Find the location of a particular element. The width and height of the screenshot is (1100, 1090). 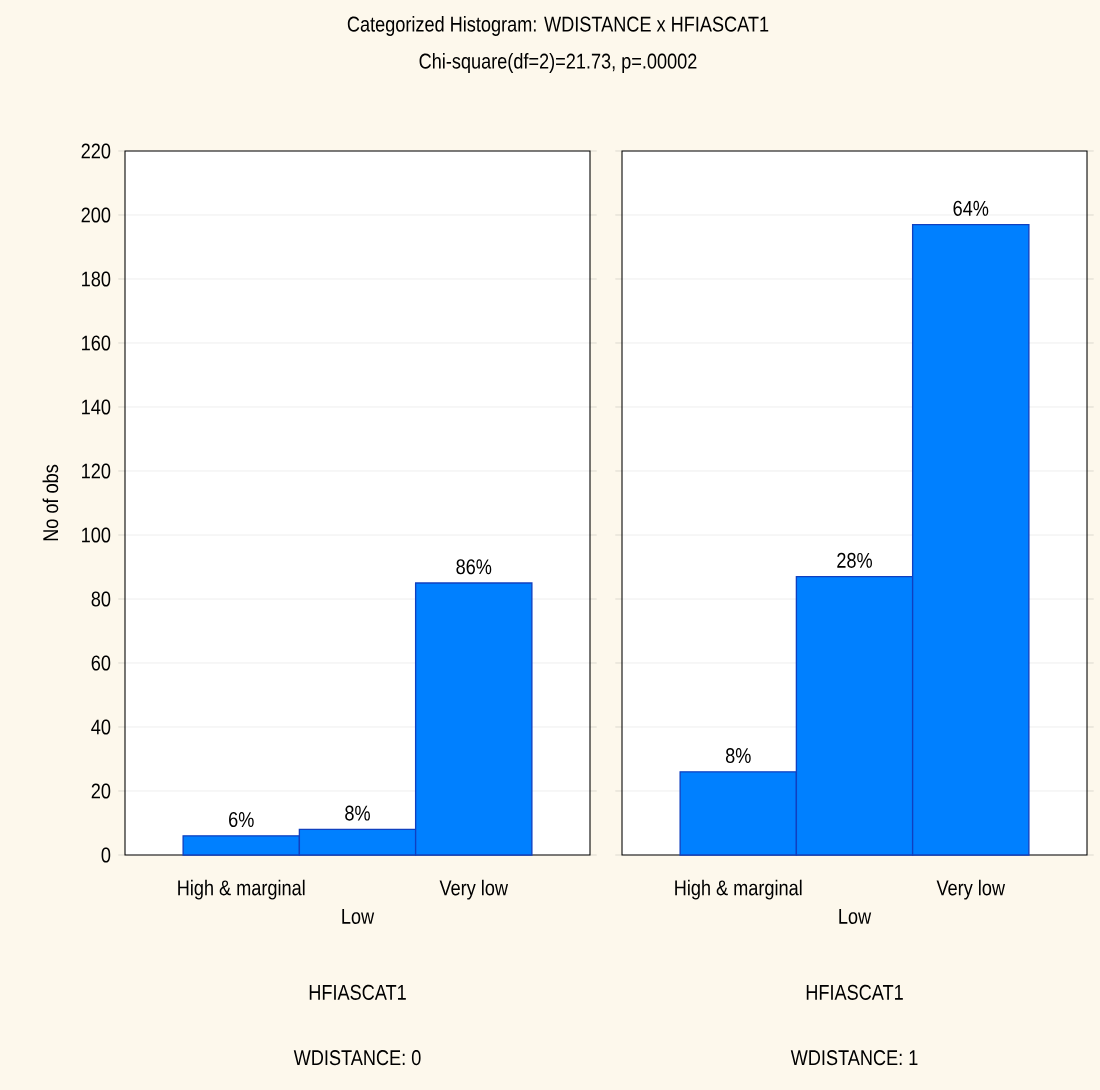

y-tick-label: 200 is located at coordinates (96, 215).